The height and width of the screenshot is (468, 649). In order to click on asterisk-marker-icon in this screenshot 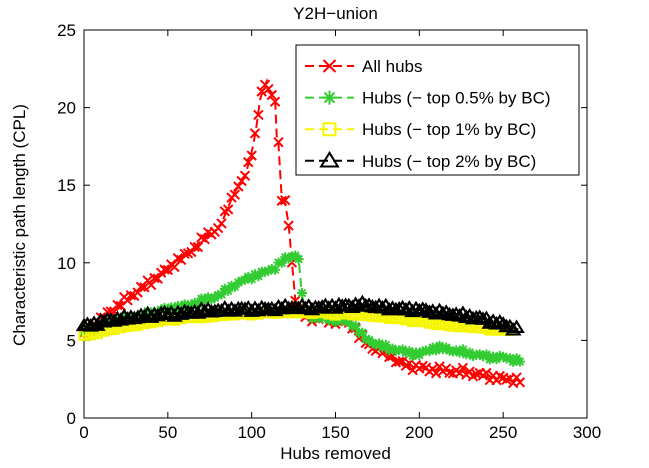, I will do `click(329, 97)`.